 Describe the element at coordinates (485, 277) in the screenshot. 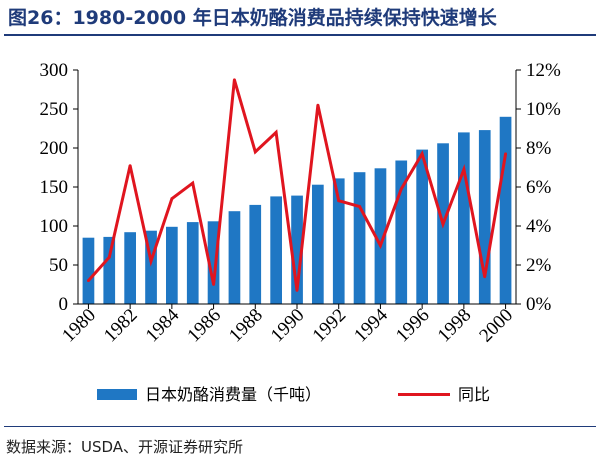

I see `yoy-point-1999` at that location.